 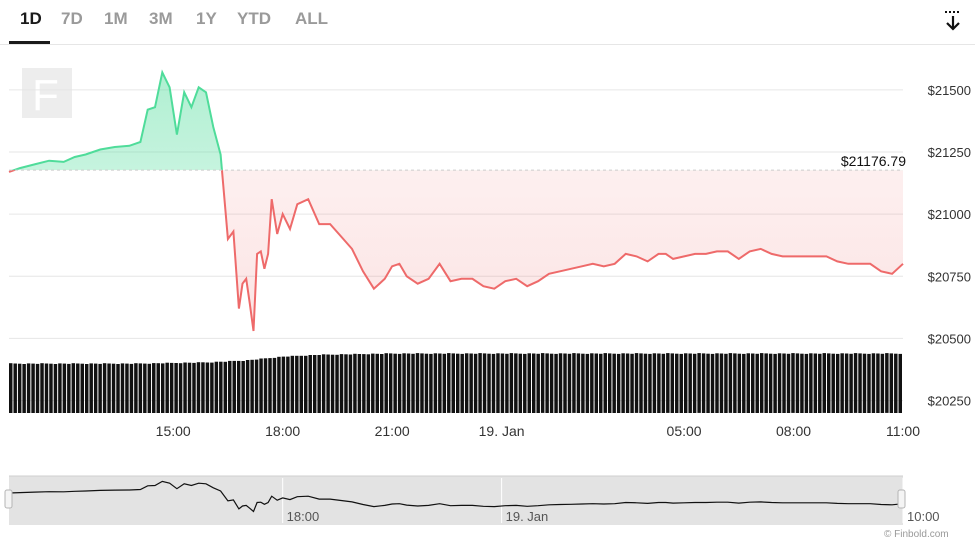 I want to click on navigator: 18:00 19. Jan 10:00, so click(x=472, y=500).